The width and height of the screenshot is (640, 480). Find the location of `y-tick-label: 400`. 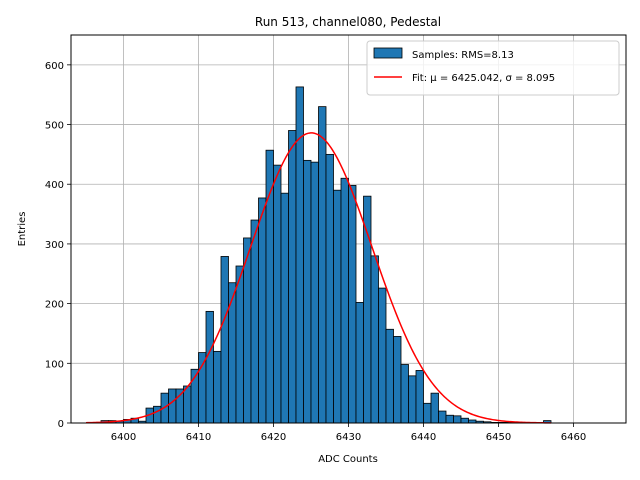

y-tick-label: 400 is located at coordinates (54, 185).